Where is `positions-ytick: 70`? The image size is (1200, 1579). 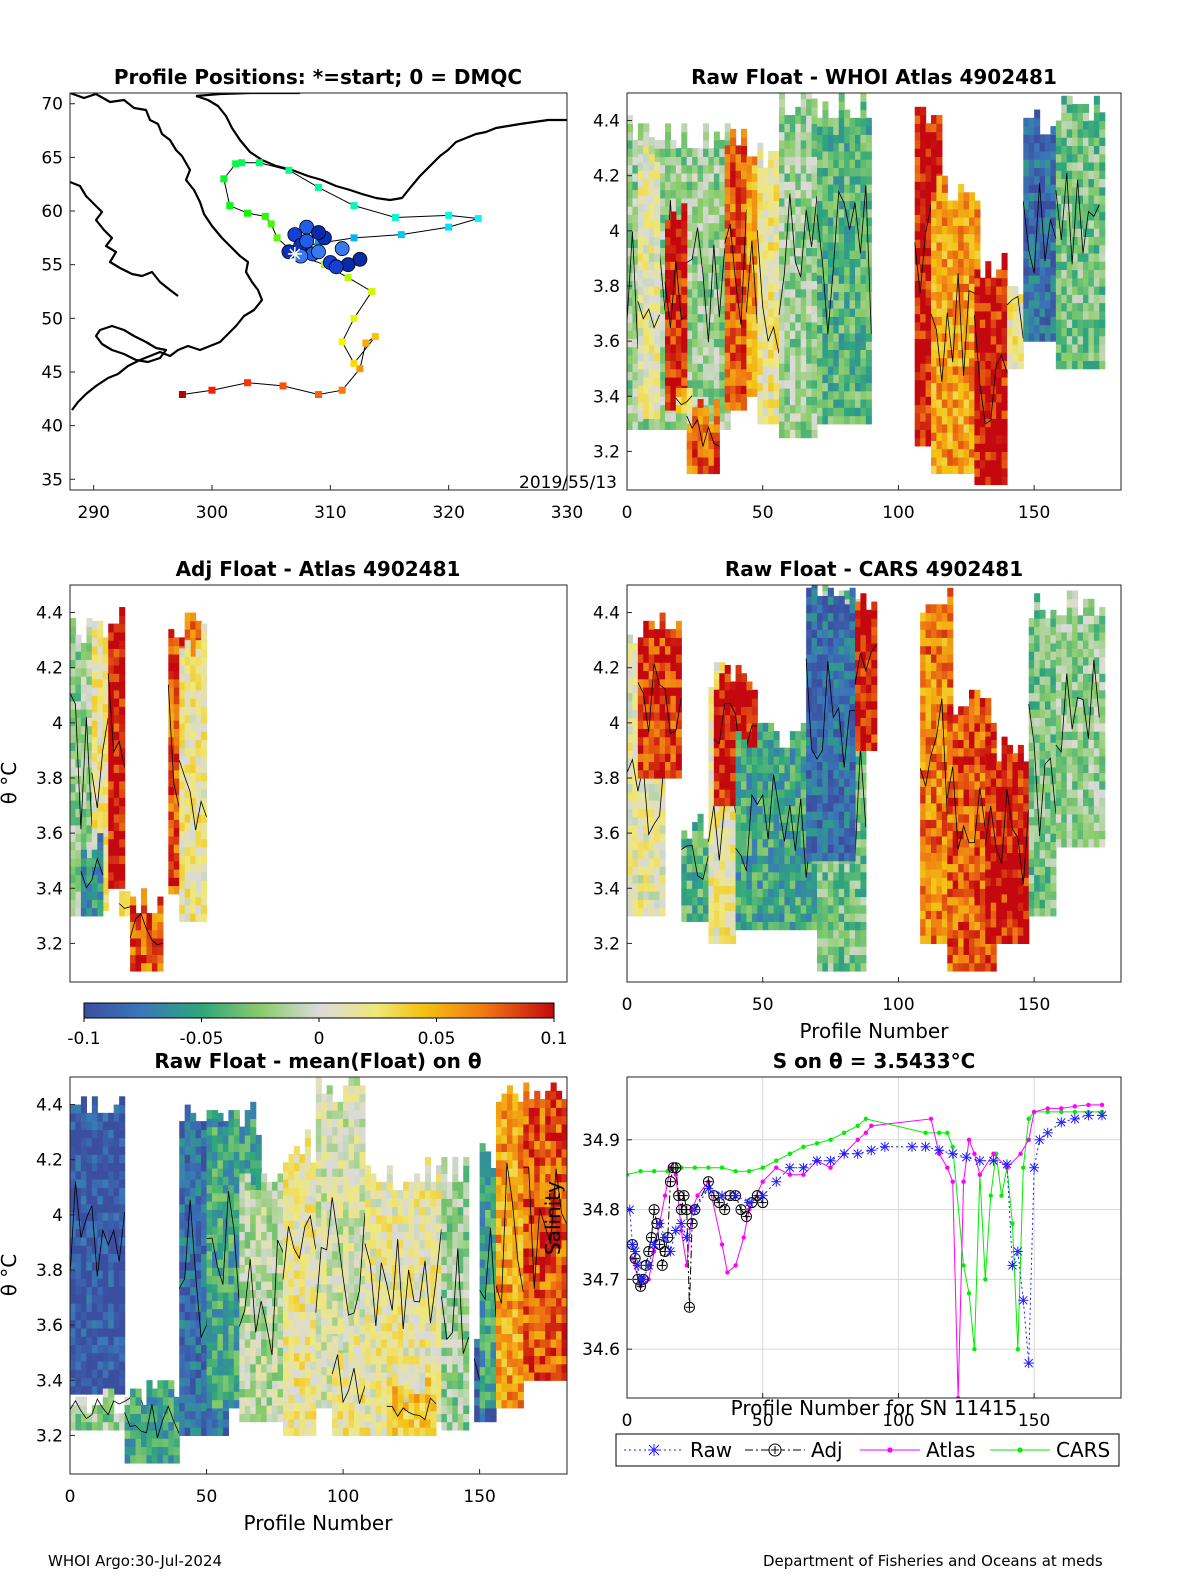
positions-ytick: 70 is located at coordinates (52, 105).